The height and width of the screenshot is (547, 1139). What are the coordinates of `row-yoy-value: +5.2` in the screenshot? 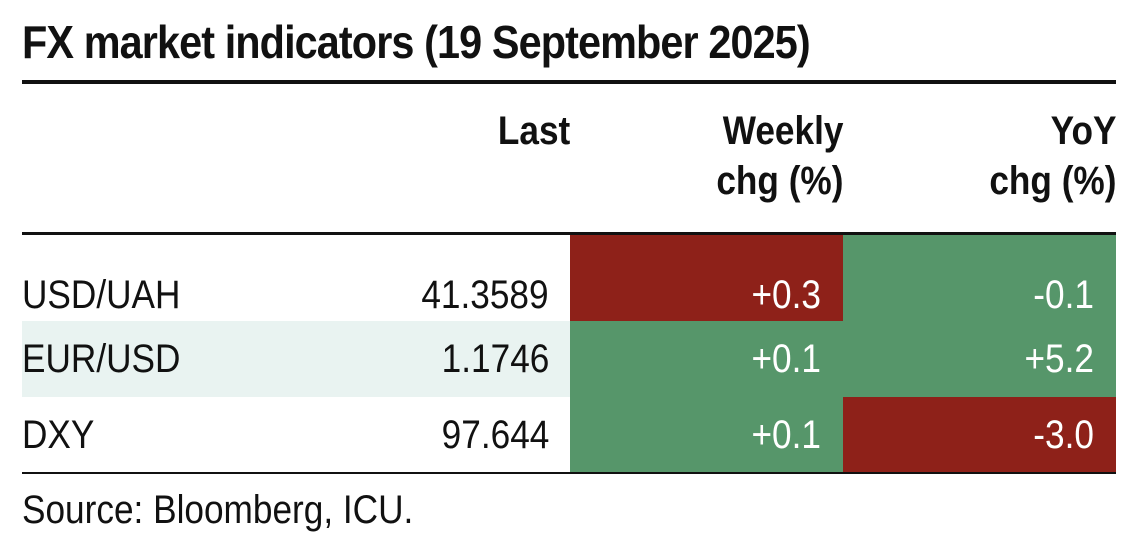 It's located at (1059, 359).